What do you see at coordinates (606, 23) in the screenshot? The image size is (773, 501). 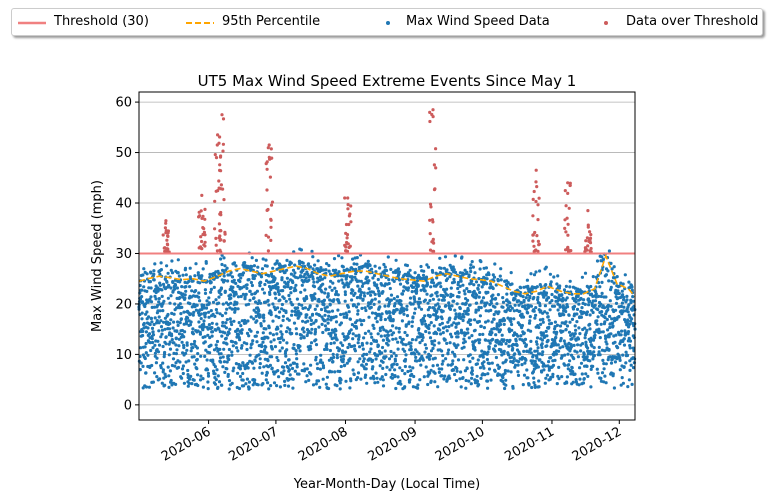 I see `legend-swatch-dot` at bounding box center [606, 23].